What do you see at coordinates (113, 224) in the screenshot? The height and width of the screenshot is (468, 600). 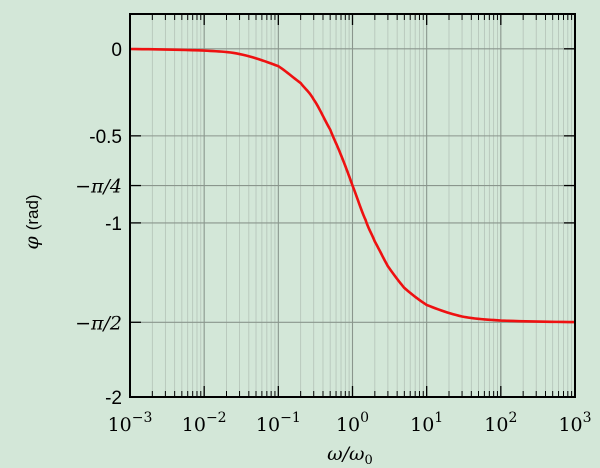 I see `y-tick-label: -1` at bounding box center [113, 224].